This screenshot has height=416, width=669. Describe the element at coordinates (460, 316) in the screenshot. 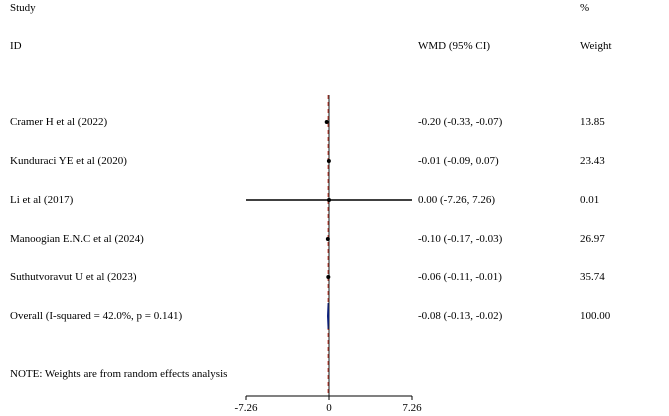

I see `overall-ci-text: -0.08 (-0.13, -0.02)` at that location.